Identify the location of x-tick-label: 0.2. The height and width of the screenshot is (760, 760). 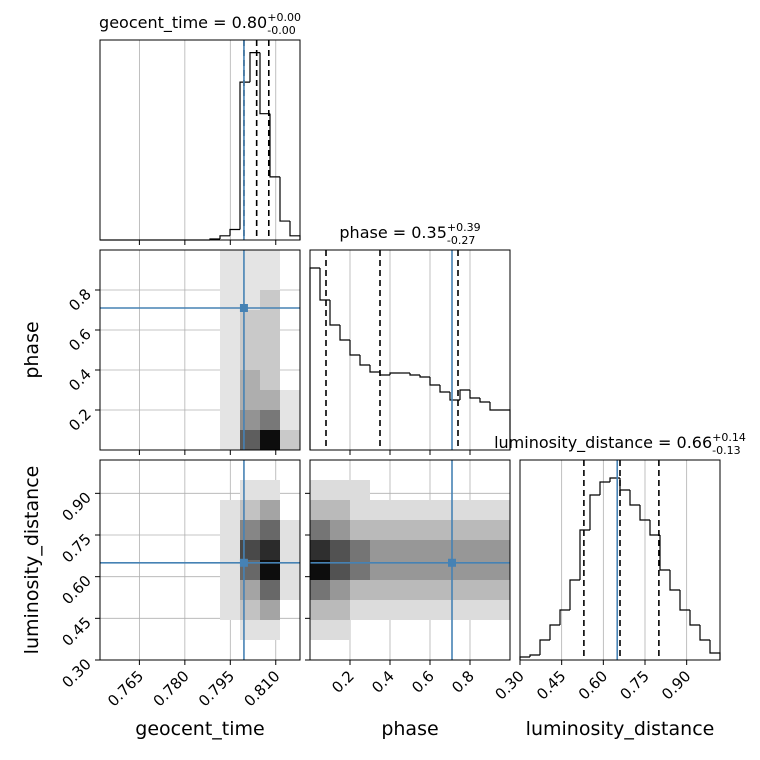
(343, 682).